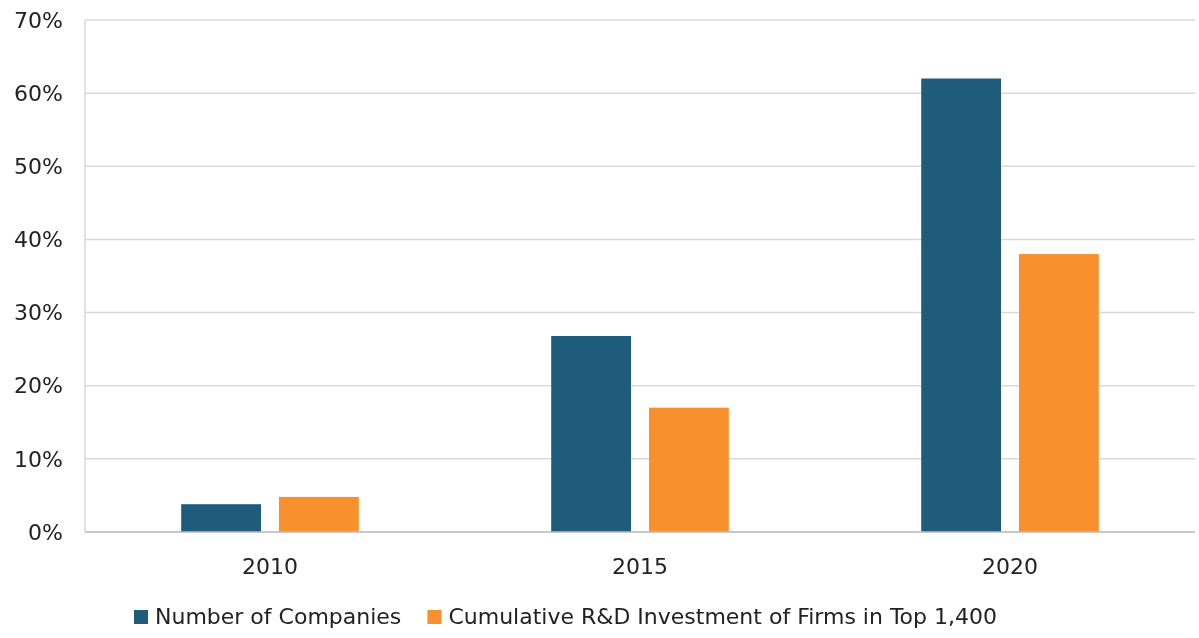 This screenshot has width=1199, height=638. I want to click on y-tick-label: 60%, so click(38, 93).